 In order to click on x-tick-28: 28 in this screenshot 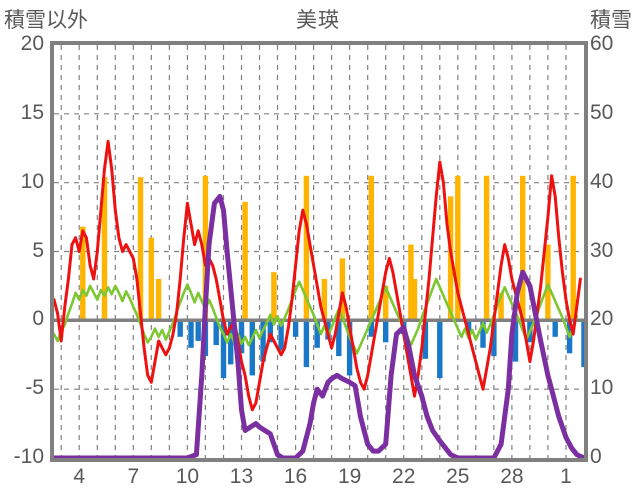, I will do `click(512, 476)`.